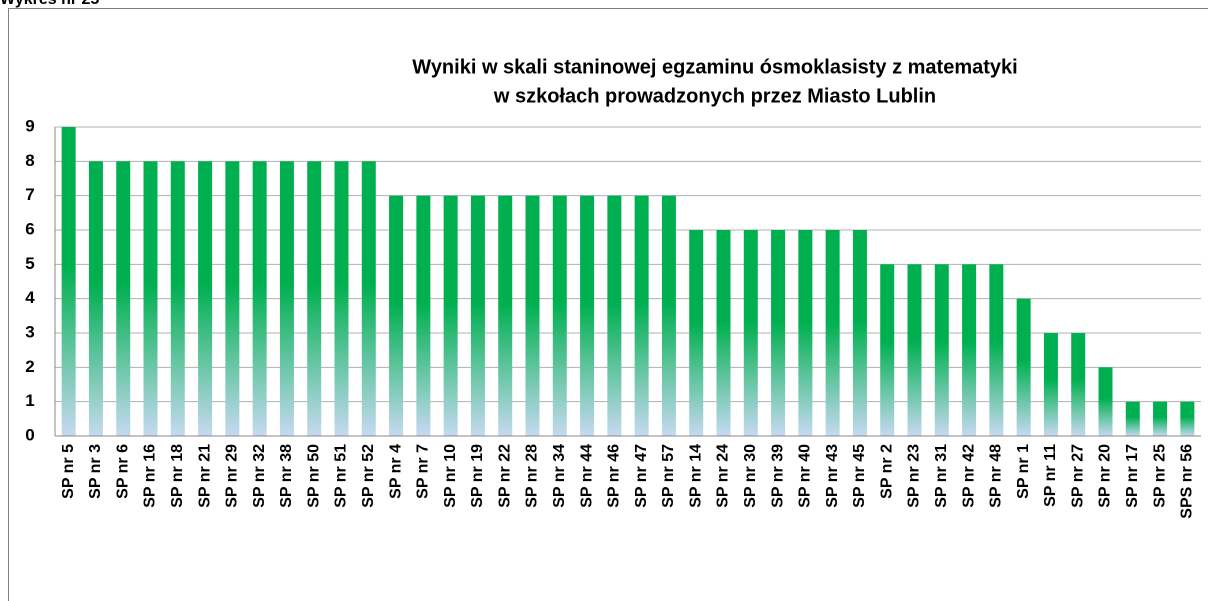  I want to click on x-tick-label: SP nr 44, so click(586, 476).